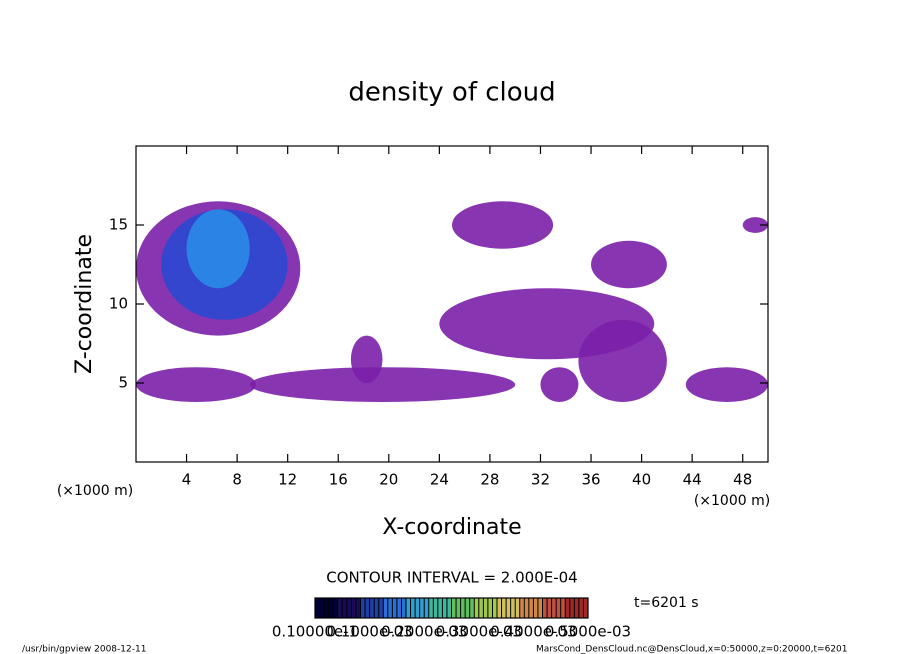 This screenshot has height=654, width=904. Describe the element at coordinates (369, 632) in the screenshot. I see `colorbar-label: 0.1000e-03` at that location.